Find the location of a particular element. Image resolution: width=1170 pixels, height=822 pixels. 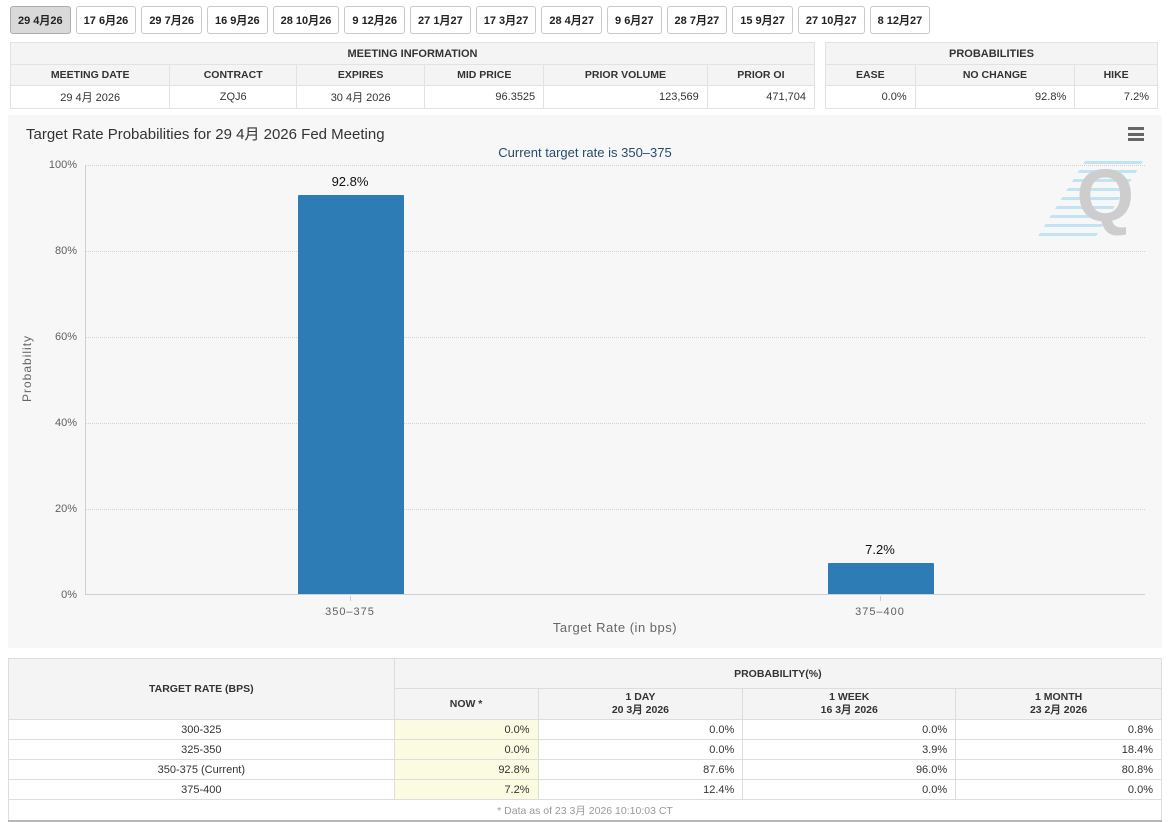

meeting-date-tab: 9 12月26 is located at coordinates (375, 20).